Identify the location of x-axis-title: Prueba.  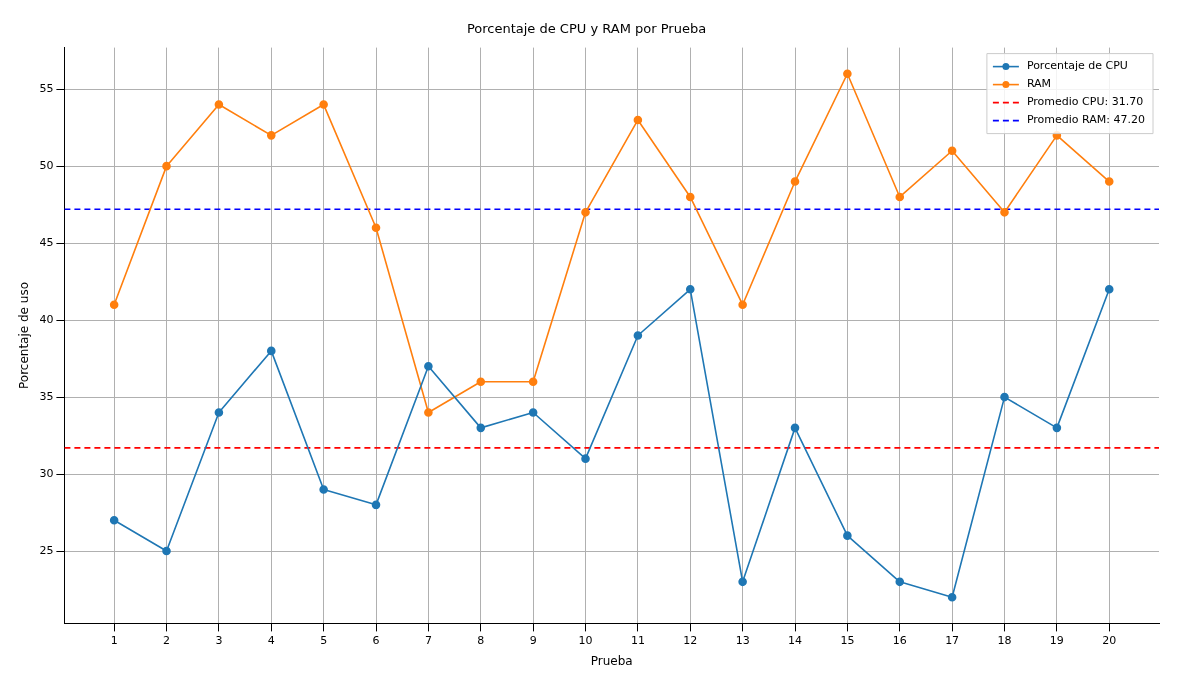
(611, 660).